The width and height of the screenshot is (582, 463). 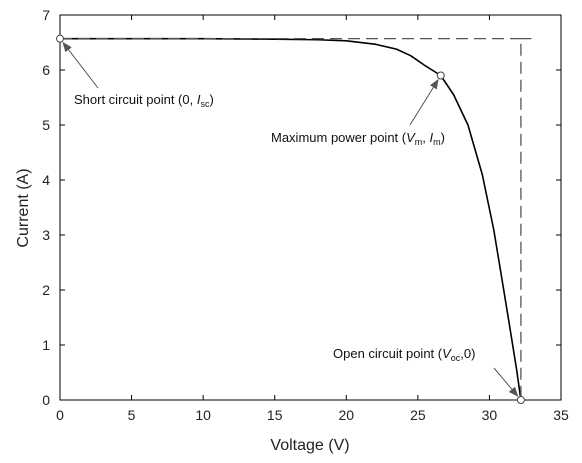 I want to click on max-power-point, so click(x=440, y=75).